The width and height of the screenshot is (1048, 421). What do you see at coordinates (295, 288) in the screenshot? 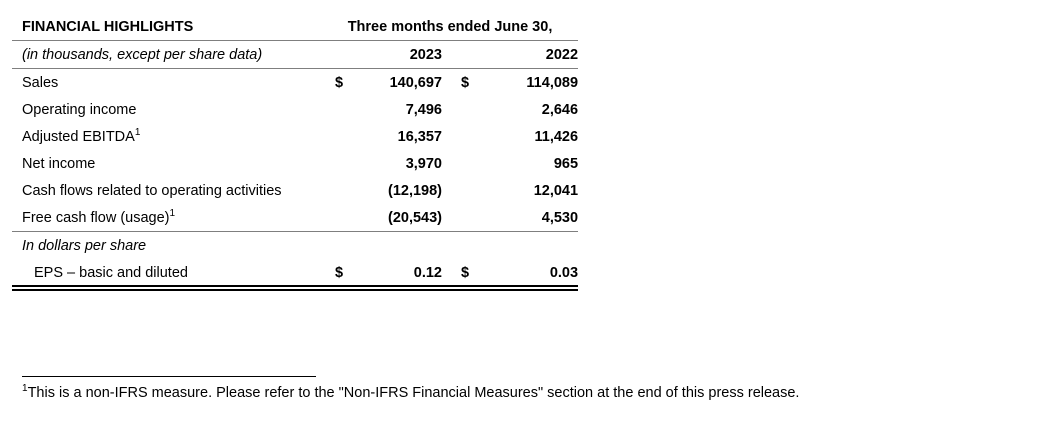
I see `table-double-underline` at bounding box center [295, 288].